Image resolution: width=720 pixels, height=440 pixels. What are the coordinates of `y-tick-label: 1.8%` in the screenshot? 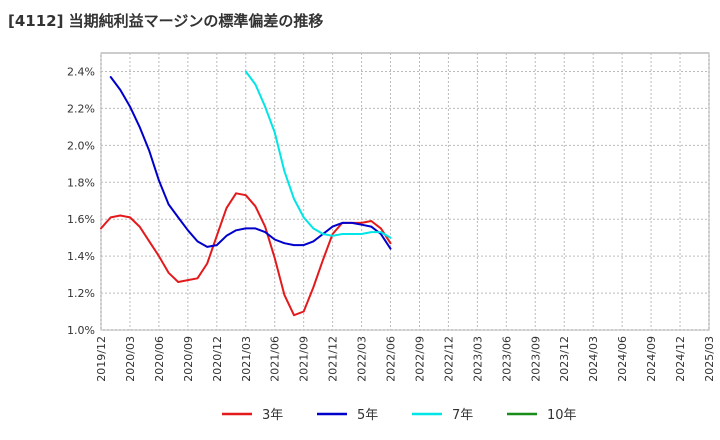 It's located at (81, 182).